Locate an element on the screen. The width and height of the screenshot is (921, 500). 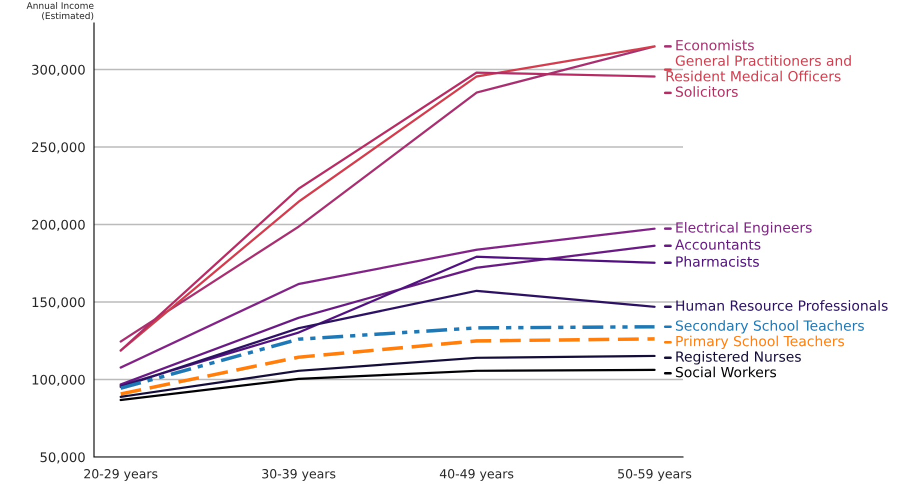
y-tick-label: 150,000 is located at coordinates (58, 303).